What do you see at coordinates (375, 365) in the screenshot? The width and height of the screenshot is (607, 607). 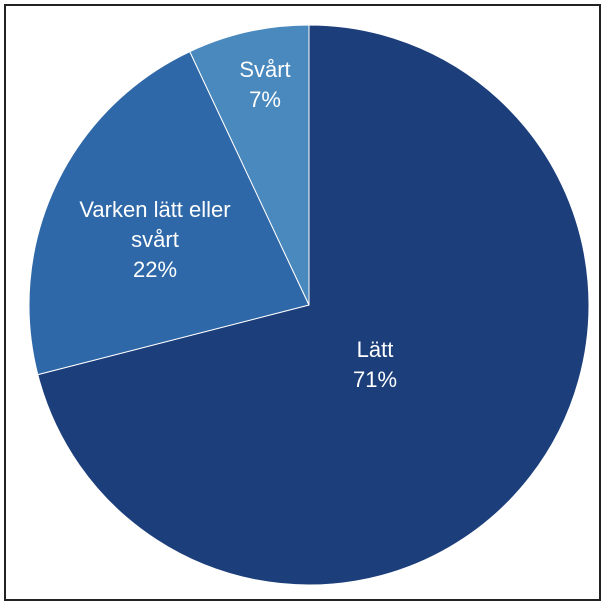 I see `slice-label: Lätt 71%` at bounding box center [375, 365].